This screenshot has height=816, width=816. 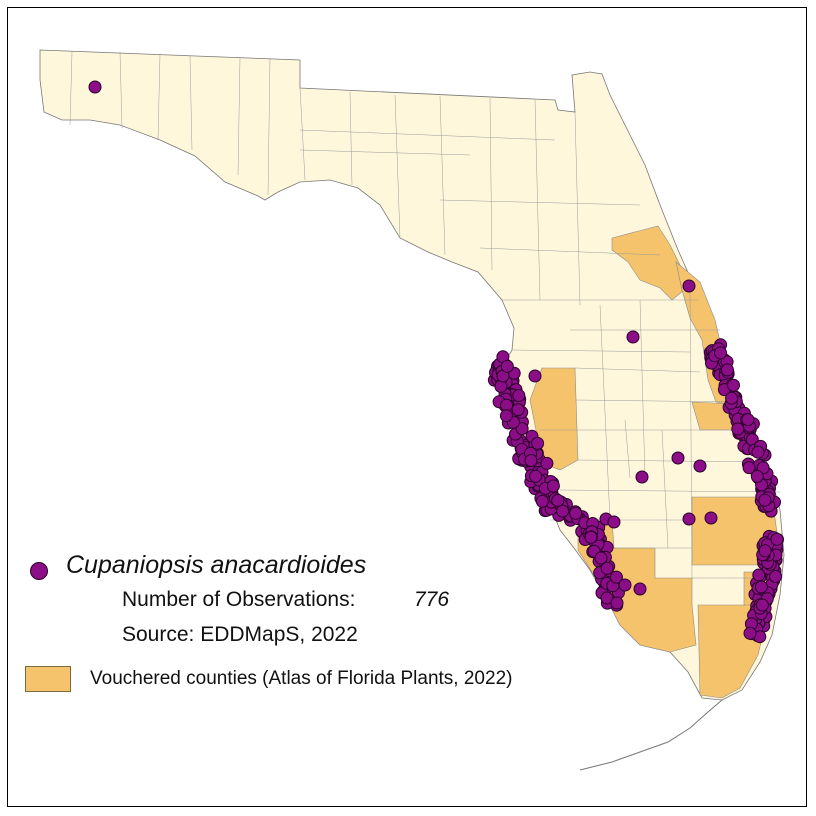 What do you see at coordinates (240, 634) in the screenshot?
I see `legend-source: Source: EDDMapS, 2022` at bounding box center [240, 634].